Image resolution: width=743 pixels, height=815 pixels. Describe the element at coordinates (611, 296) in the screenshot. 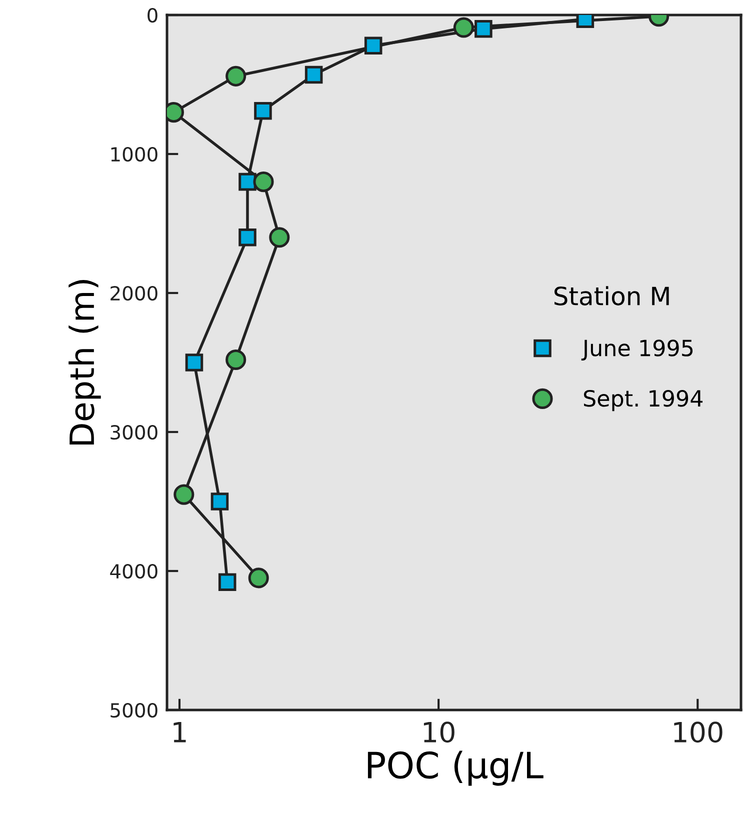

I see `legend-title: Station M` at that location.